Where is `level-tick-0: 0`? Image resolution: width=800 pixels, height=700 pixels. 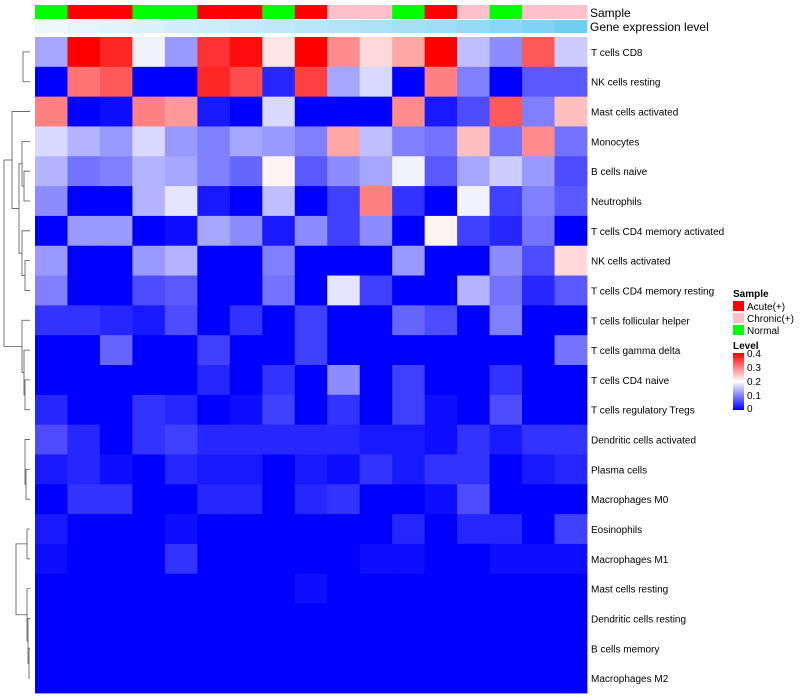
level-tick-0: 0 is located at coordinates (750, 409).